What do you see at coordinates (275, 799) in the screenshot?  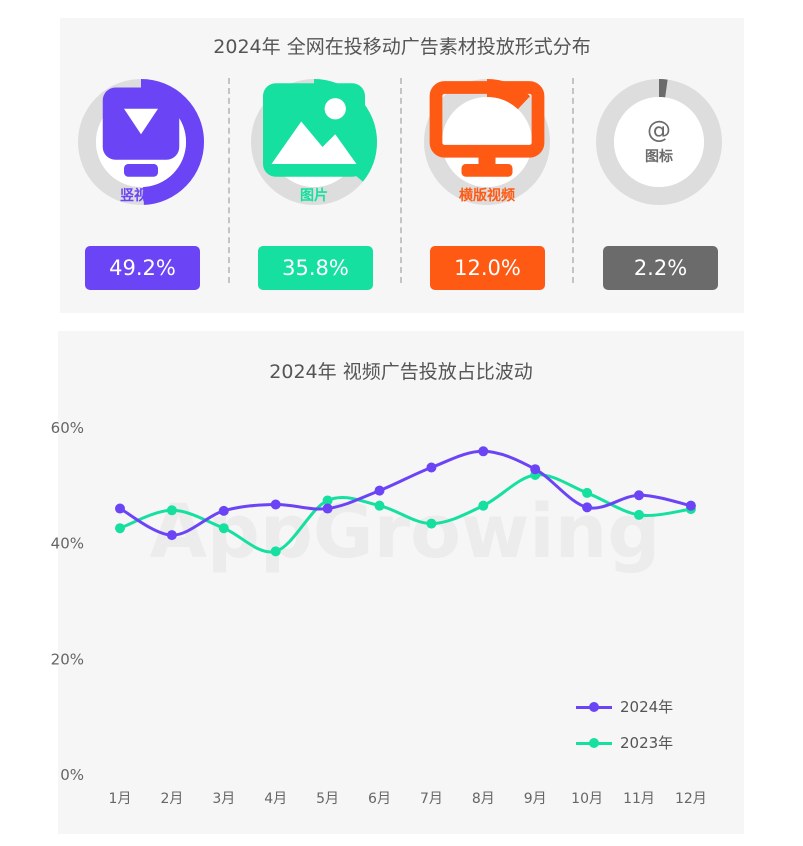 I see `x-tick-label: 4月` at bounding box center [275, 799].